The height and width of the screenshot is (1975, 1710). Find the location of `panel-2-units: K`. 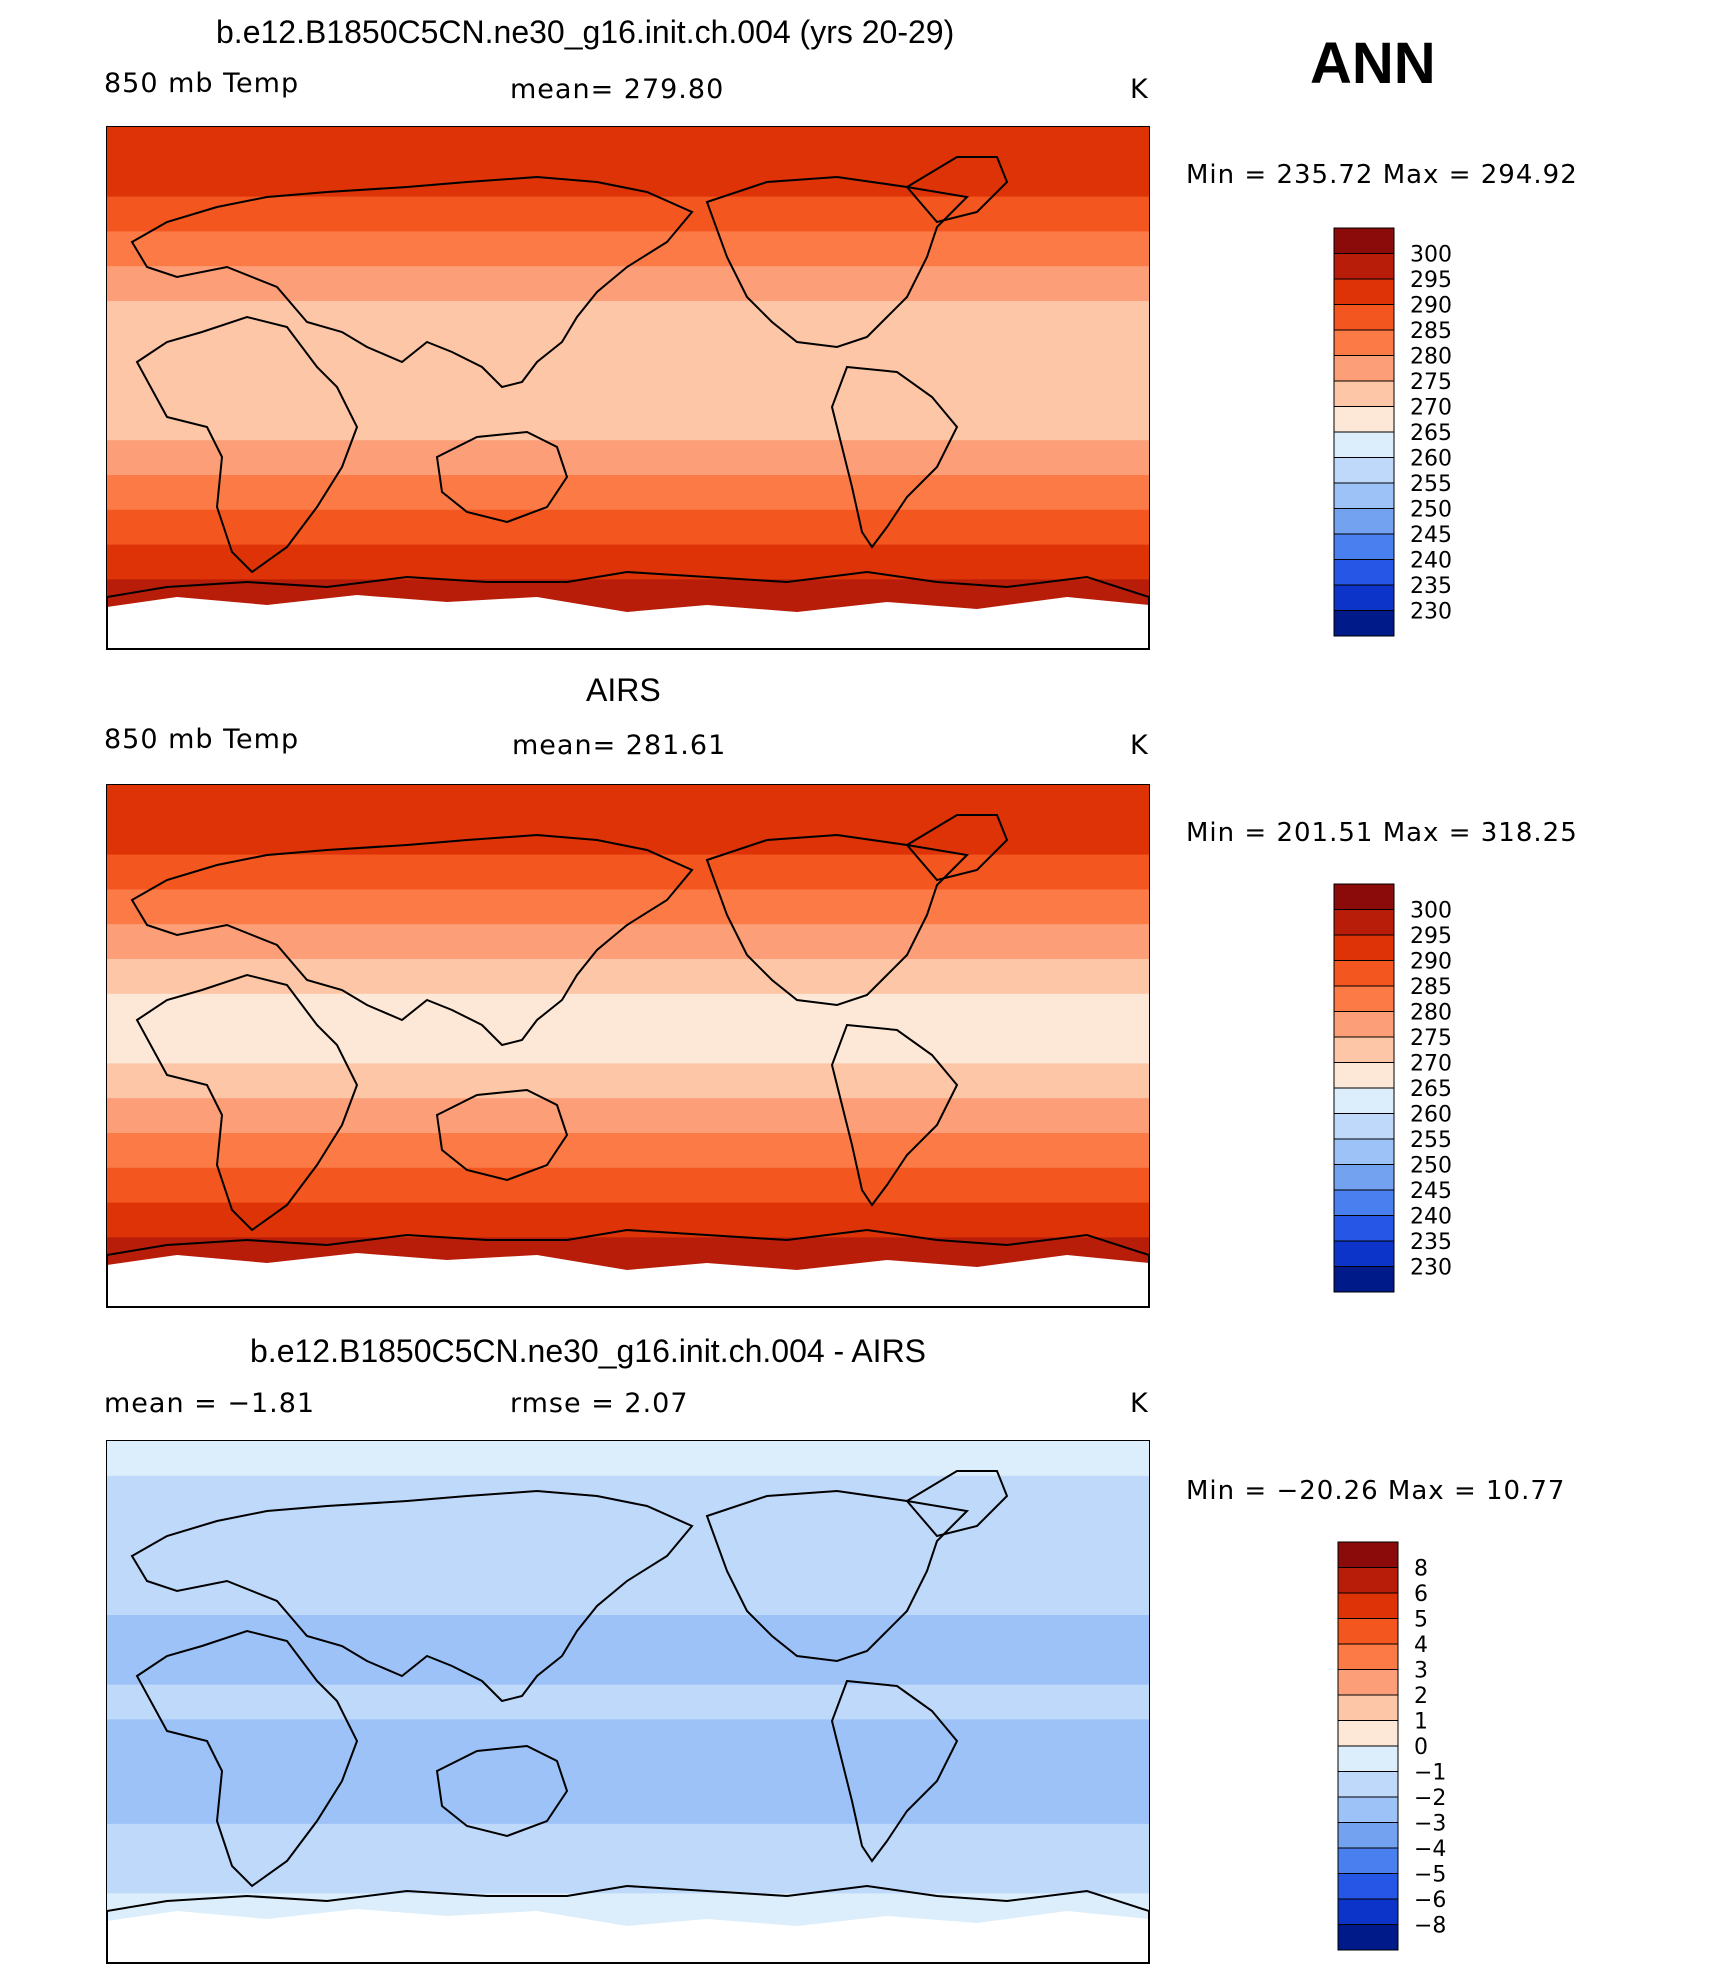

panel-2-units: K is located at coordinates (1139, 745).